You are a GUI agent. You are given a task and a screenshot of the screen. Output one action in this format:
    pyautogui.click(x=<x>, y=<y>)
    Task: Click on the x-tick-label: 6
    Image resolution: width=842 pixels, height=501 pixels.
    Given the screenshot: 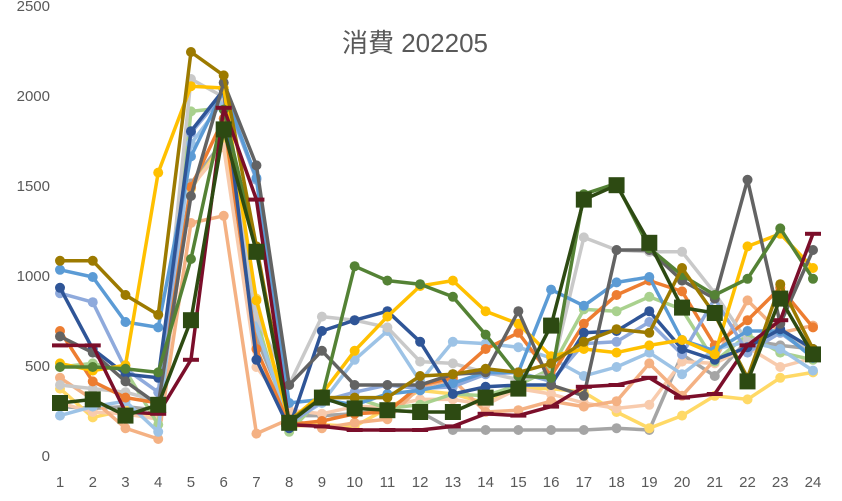 What is the action you would take?
    pyautogui.click(x=224, y=482)
    